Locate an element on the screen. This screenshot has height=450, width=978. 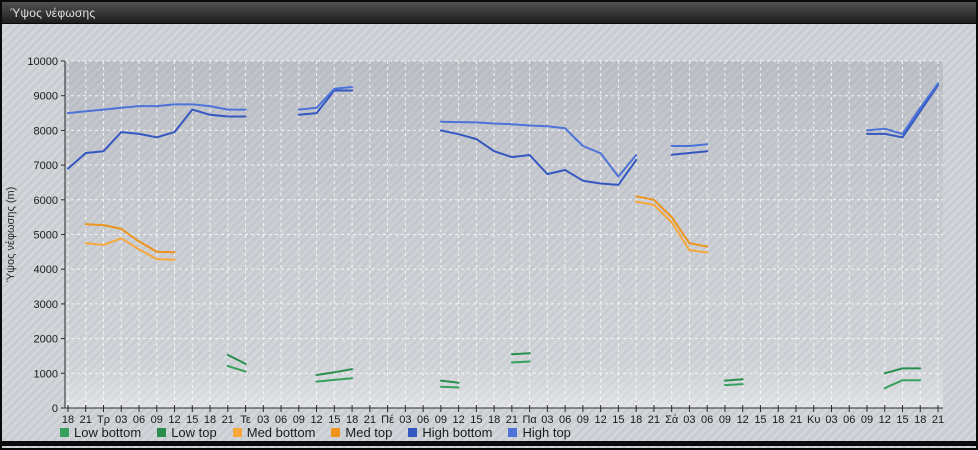
svg-text: 6000 is located at coordinates (46, 201).